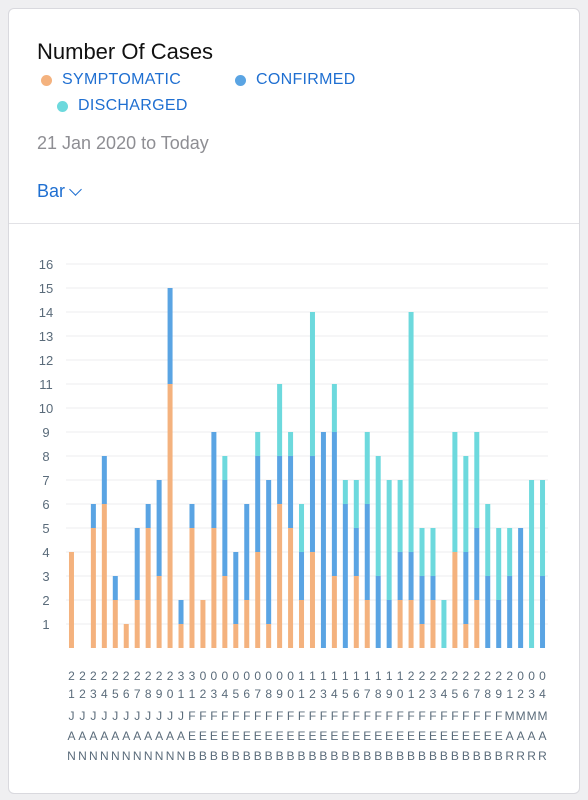 The width and height of the screenshot is (588, 800). Describe the element at coordinates (389, 624) in the screenshot. I see `bar-confirmed-19feb` at that location.